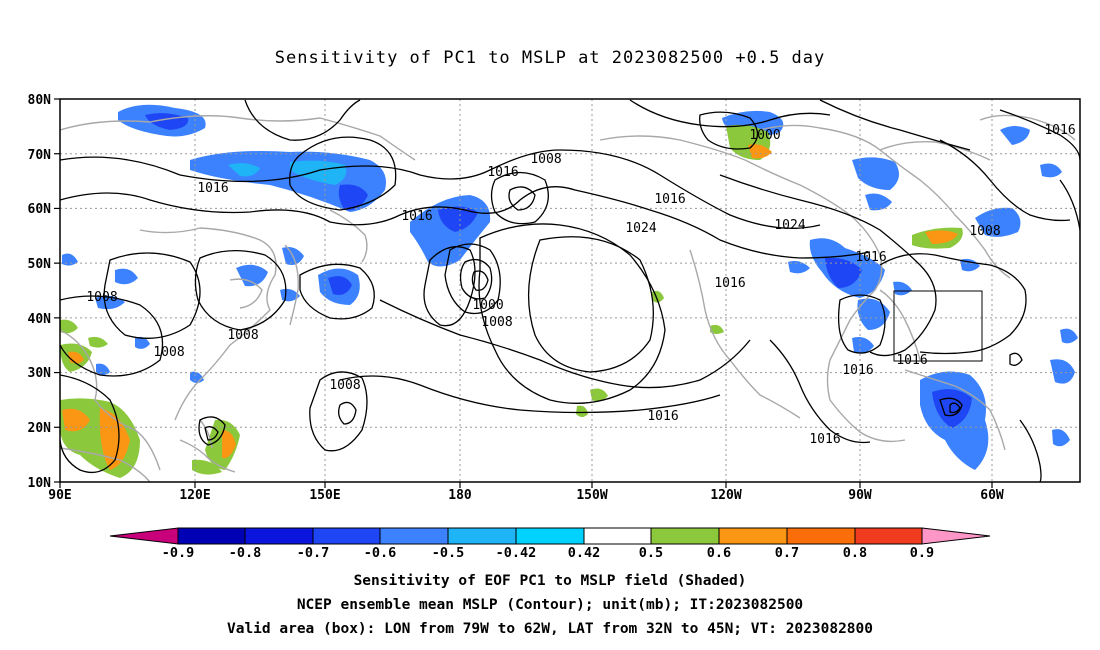  Describe the element at coordinates (719, 553) in the screenshot. I see `colorbar-label: 0.6` at that location.